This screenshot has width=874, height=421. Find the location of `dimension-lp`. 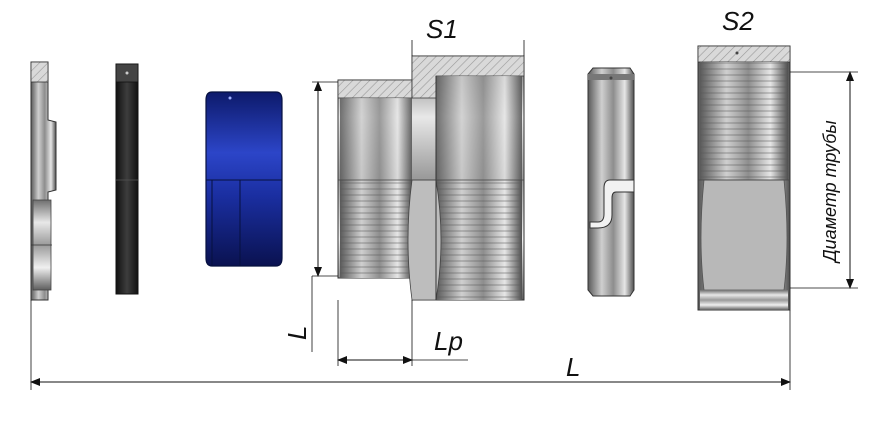

dimension-lp is located at coordinates (402, 333).